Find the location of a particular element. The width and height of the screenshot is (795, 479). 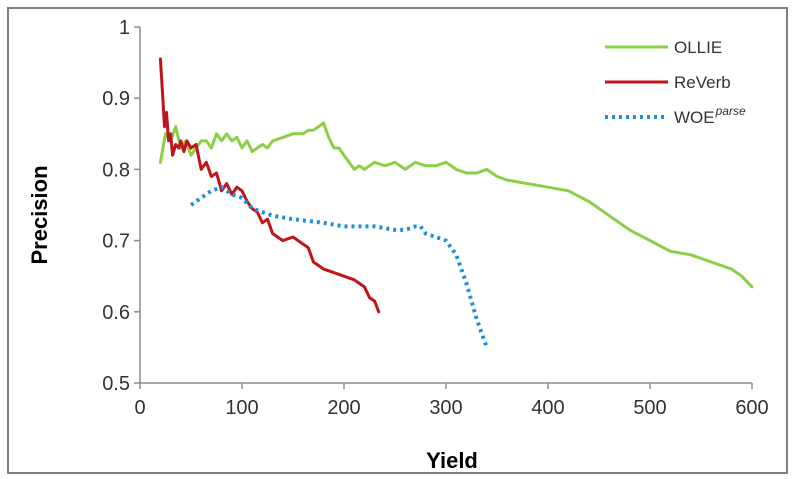

x-tick-label: 200 is located at coordinates (343, 408).